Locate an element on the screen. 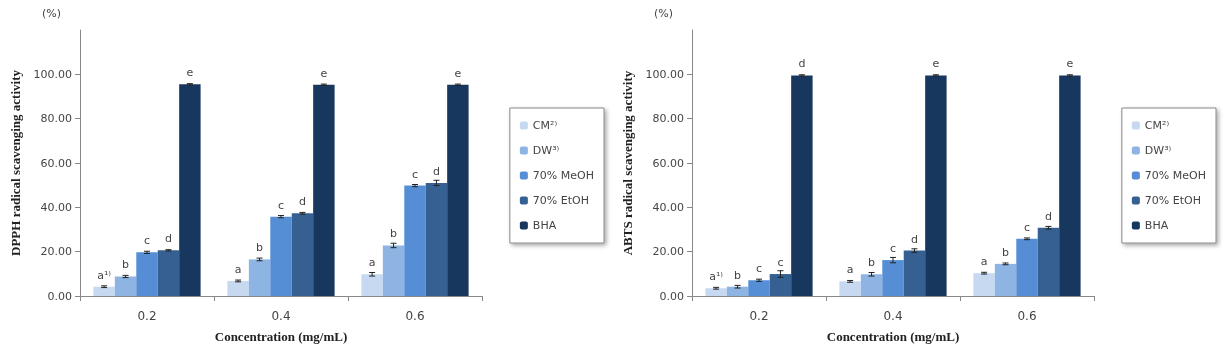  y-axis-title: ABTS radical scavenging activity is located at coordinates (627, 163).